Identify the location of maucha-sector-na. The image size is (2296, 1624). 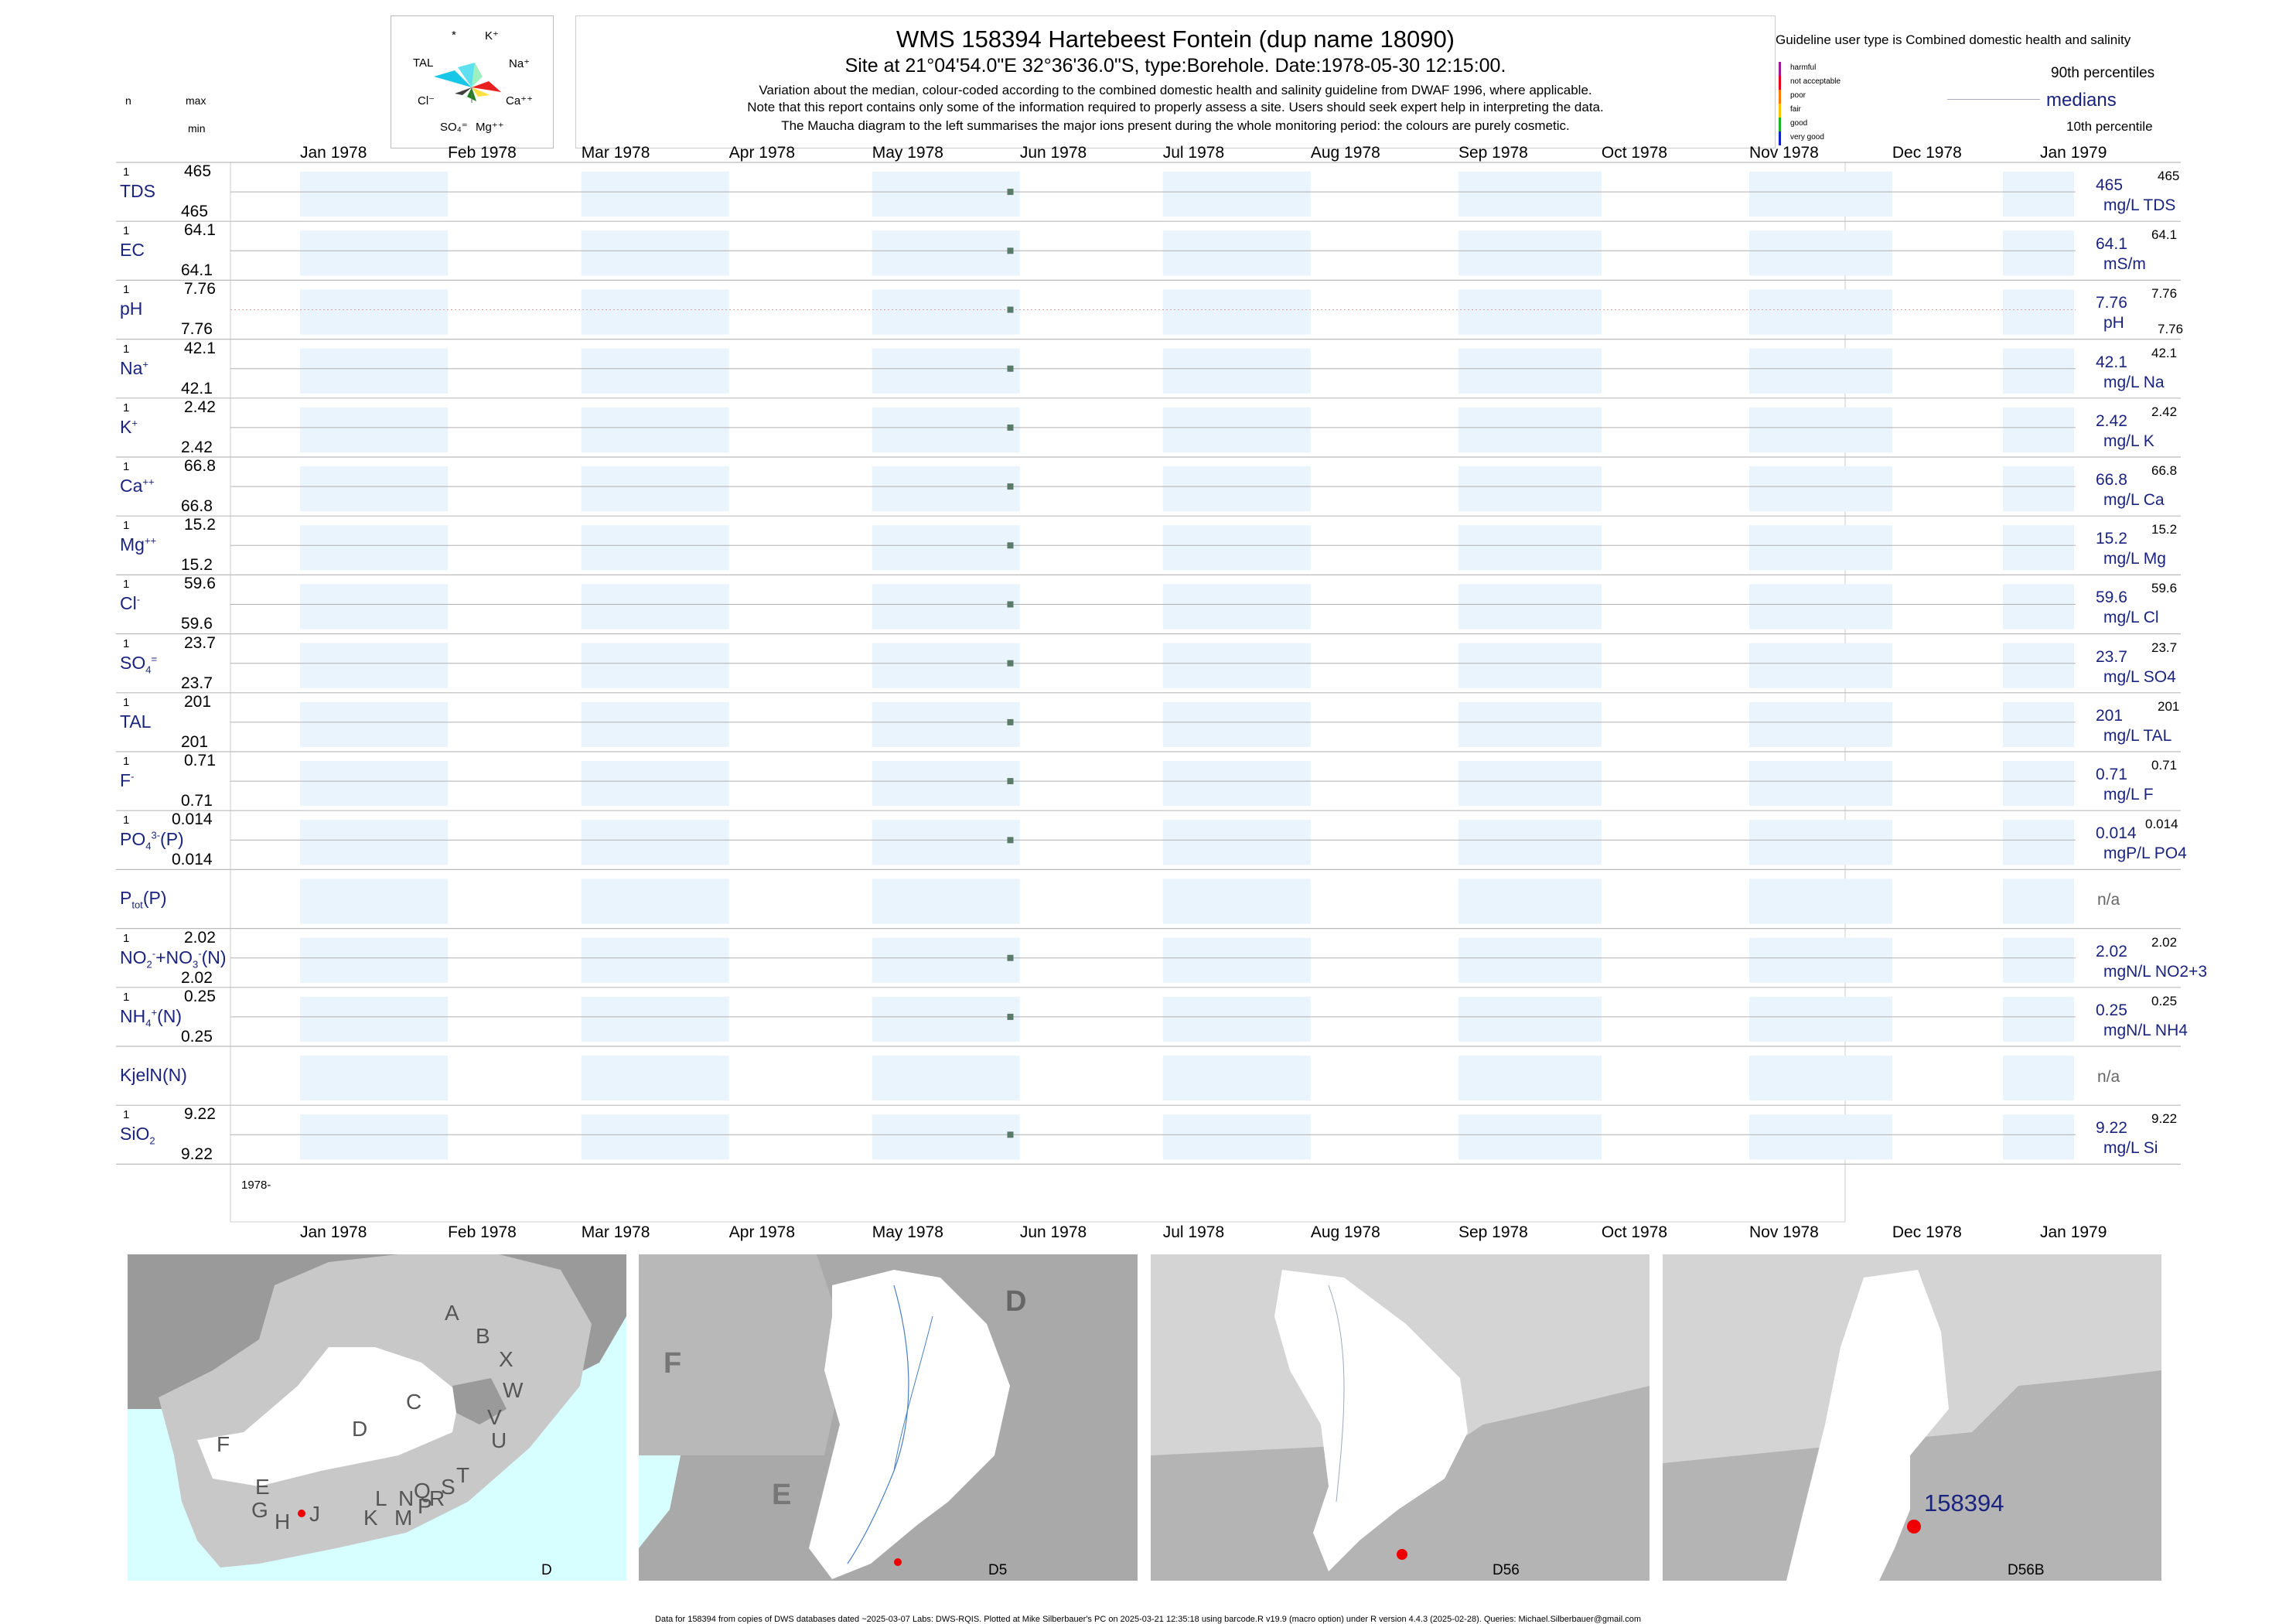
(477, 75).